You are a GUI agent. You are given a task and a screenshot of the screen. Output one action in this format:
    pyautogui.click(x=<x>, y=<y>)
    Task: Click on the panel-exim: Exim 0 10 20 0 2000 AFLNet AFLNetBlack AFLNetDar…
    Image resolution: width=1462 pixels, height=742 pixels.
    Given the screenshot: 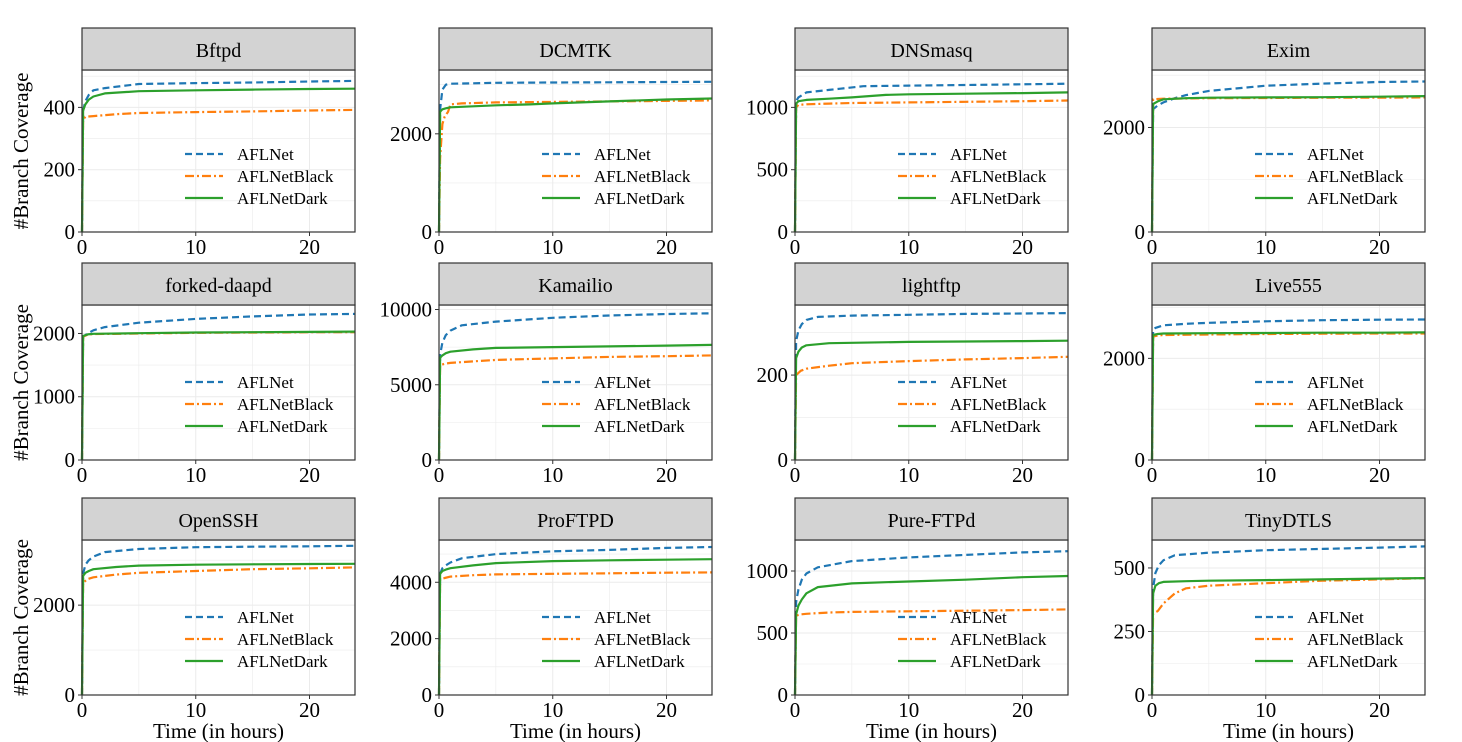 What is the action you would take?
    pyautogui.click(x=1264, y=143)
    